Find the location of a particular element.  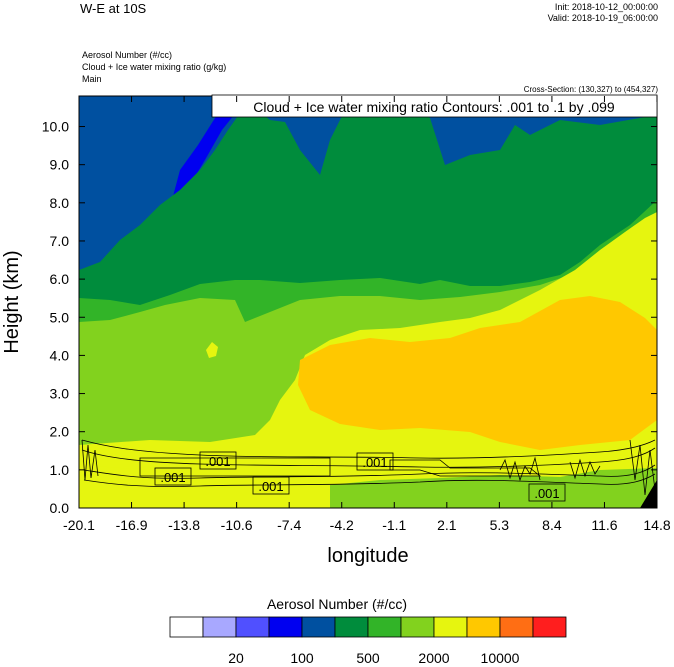

x-tick-label: -16.9 is located at coordinates (132, 525).